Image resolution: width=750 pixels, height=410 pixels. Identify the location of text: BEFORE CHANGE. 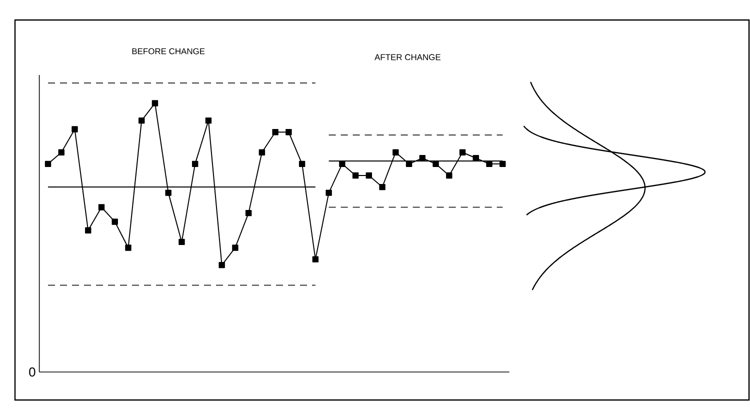
(168, 51).